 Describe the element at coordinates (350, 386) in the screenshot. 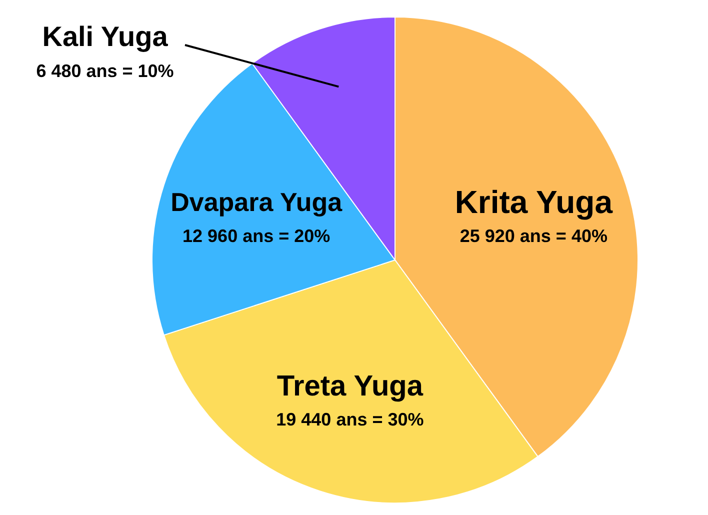

I see `slice-label: Treta Yuga` at that location.